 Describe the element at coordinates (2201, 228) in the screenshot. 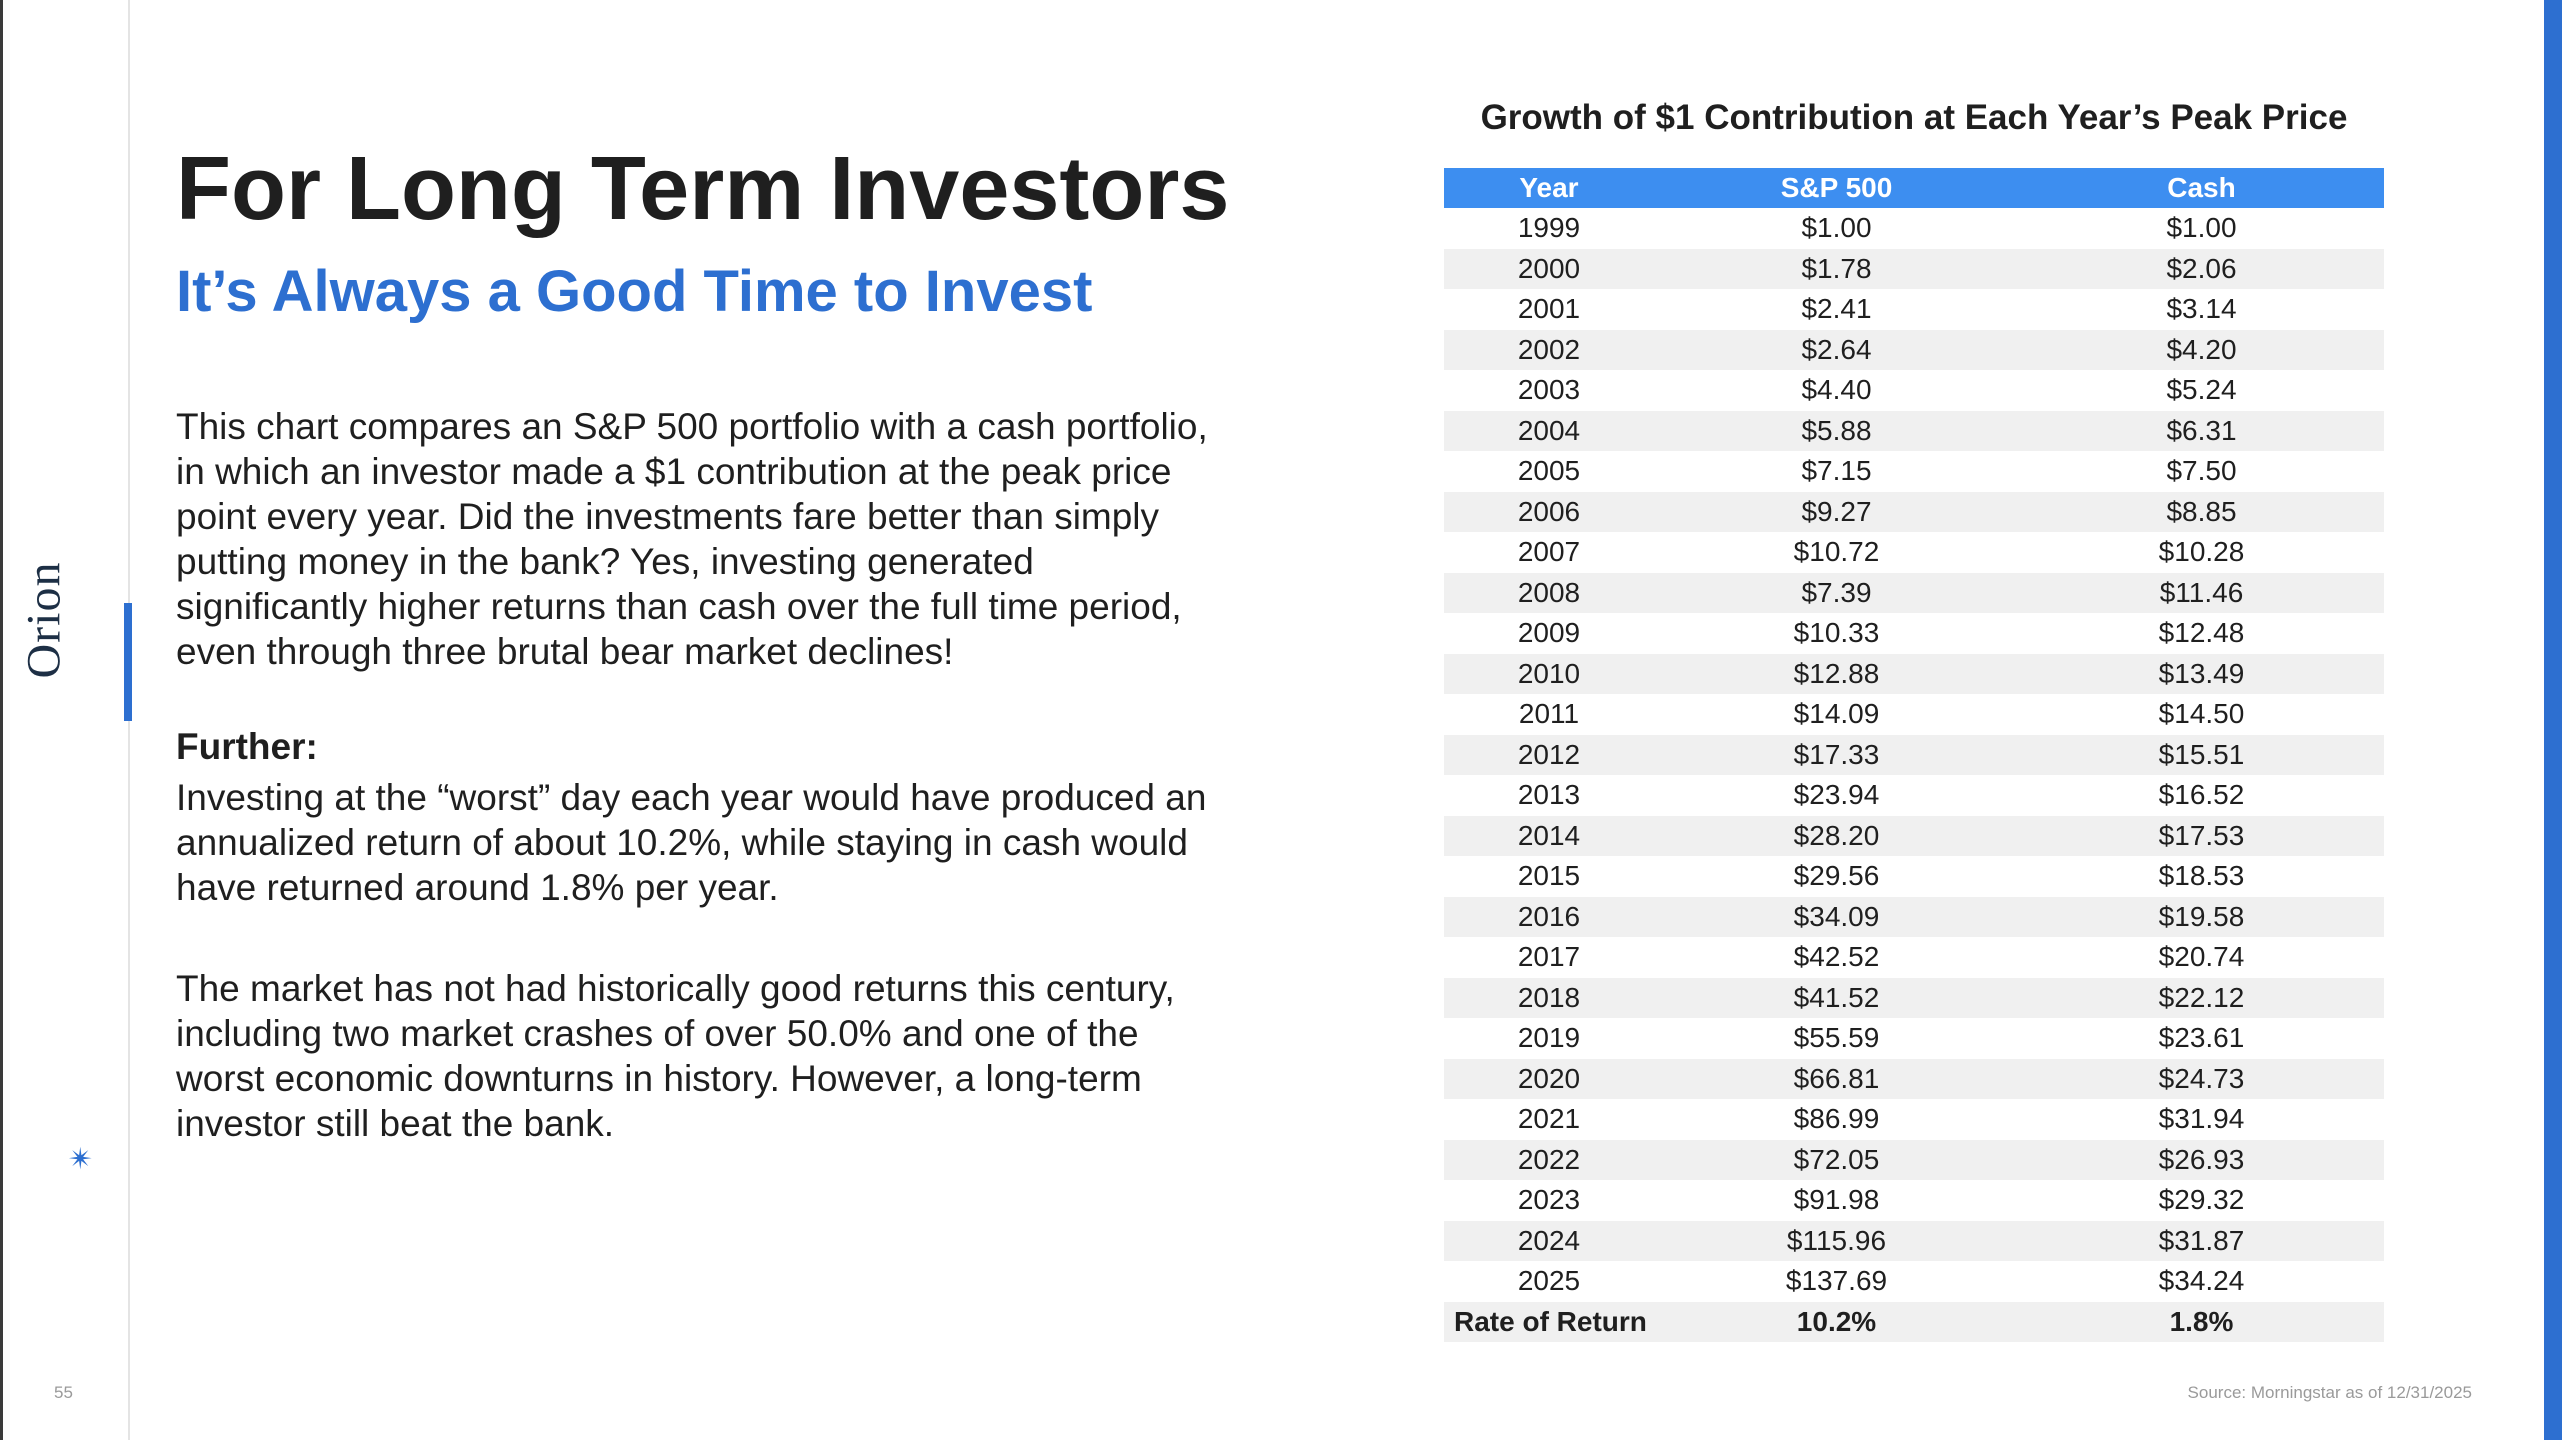

I see `cell-cash: $1.00` at that location.